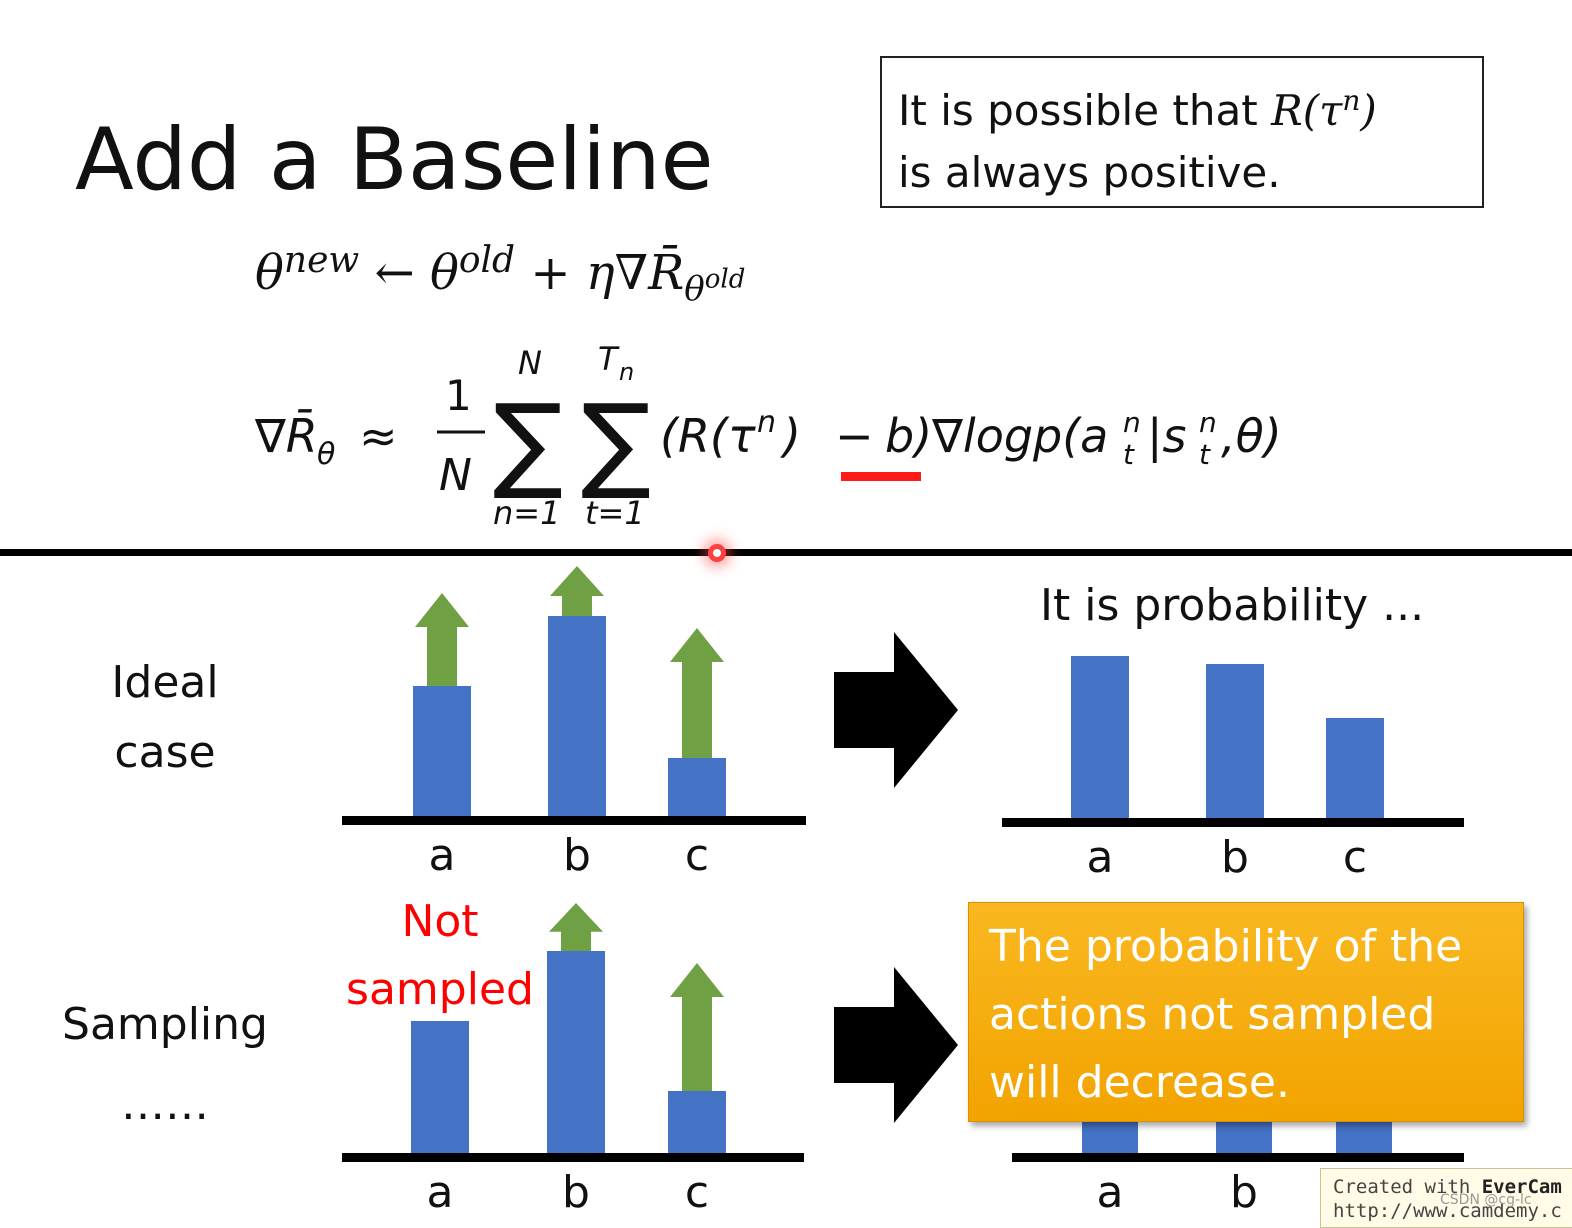  What do you see at coordinates (1407, 1187) in the screenshot?
I see `watermark-prefix: Created with` at bounding box center [1407, 1187].